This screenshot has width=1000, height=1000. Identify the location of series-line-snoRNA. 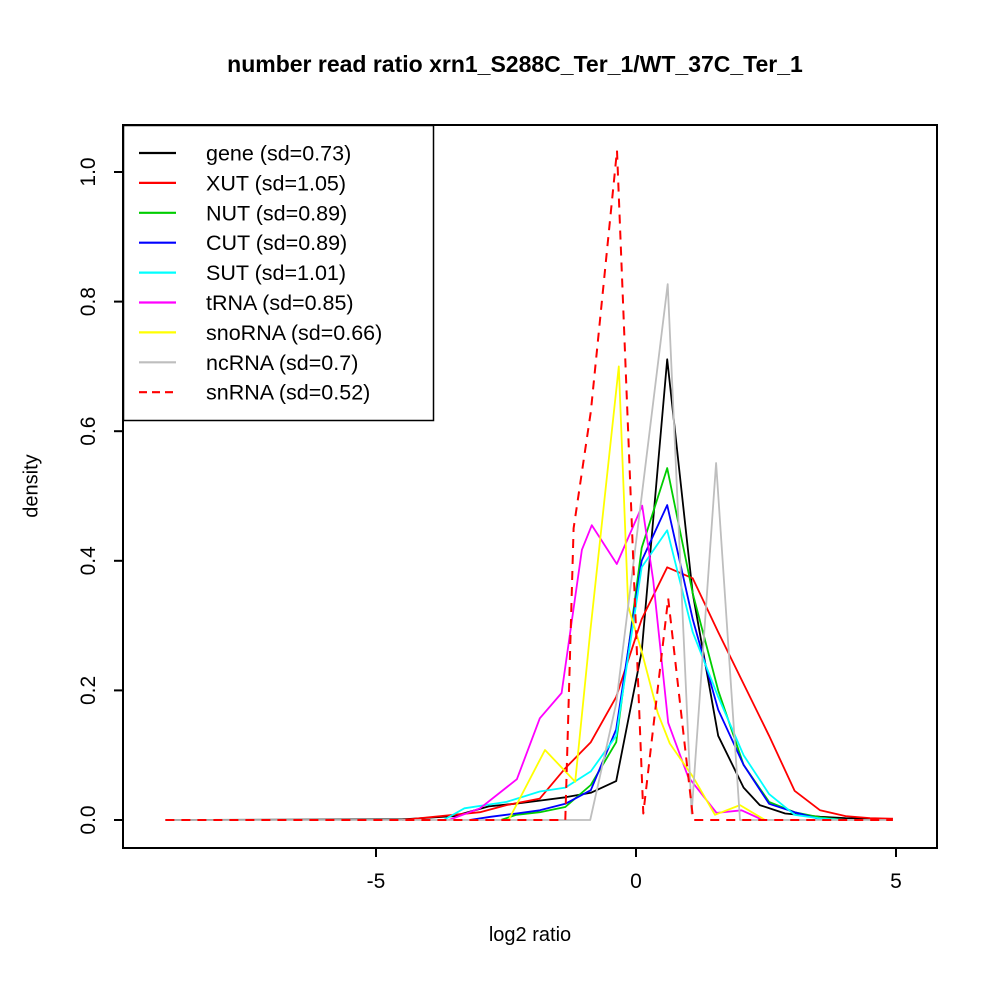
(636, 593).